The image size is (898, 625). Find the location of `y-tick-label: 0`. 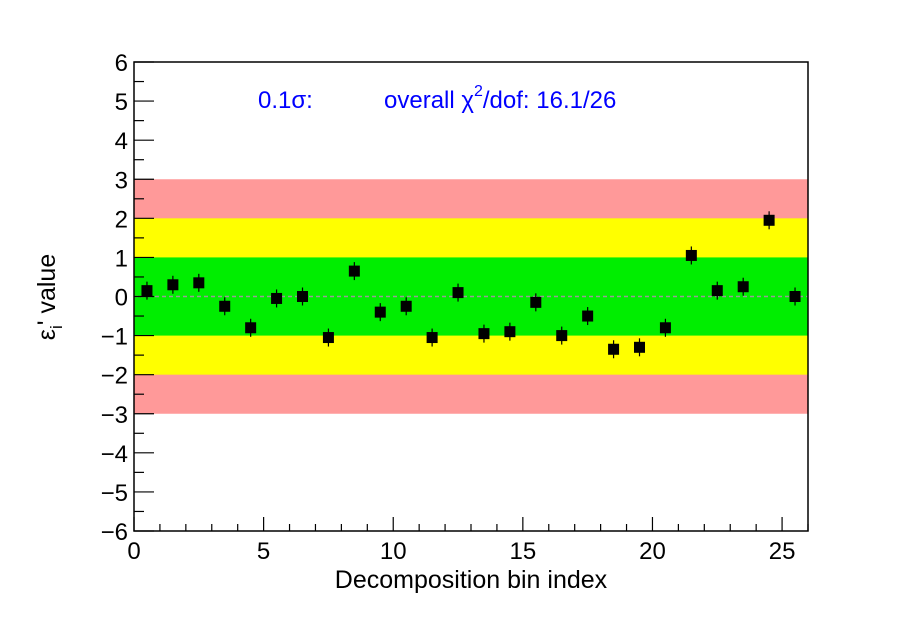

y-tick-label: 0 is located at coordinates (121, 298).